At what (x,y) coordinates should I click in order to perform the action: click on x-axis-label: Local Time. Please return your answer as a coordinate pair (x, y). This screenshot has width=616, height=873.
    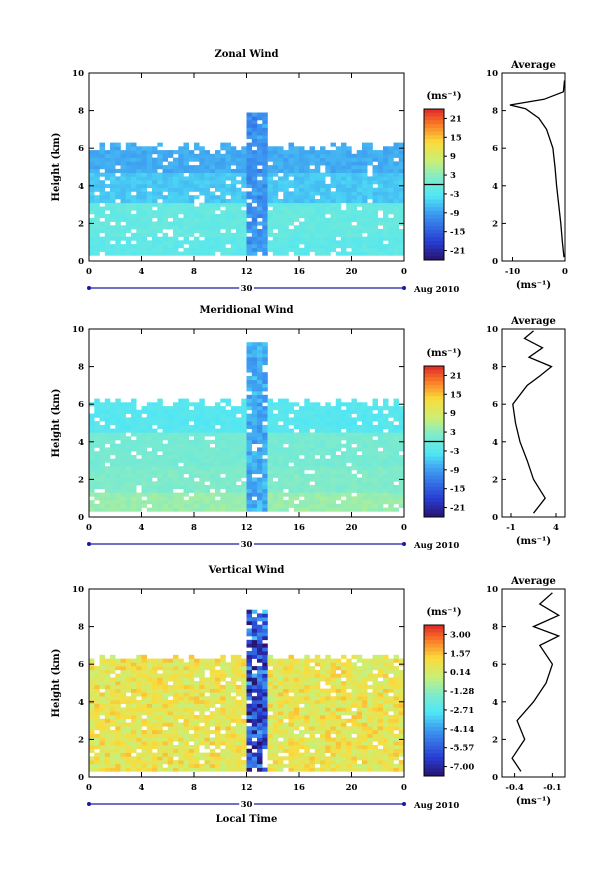
    Looking at the image, I should click on (247, 819).